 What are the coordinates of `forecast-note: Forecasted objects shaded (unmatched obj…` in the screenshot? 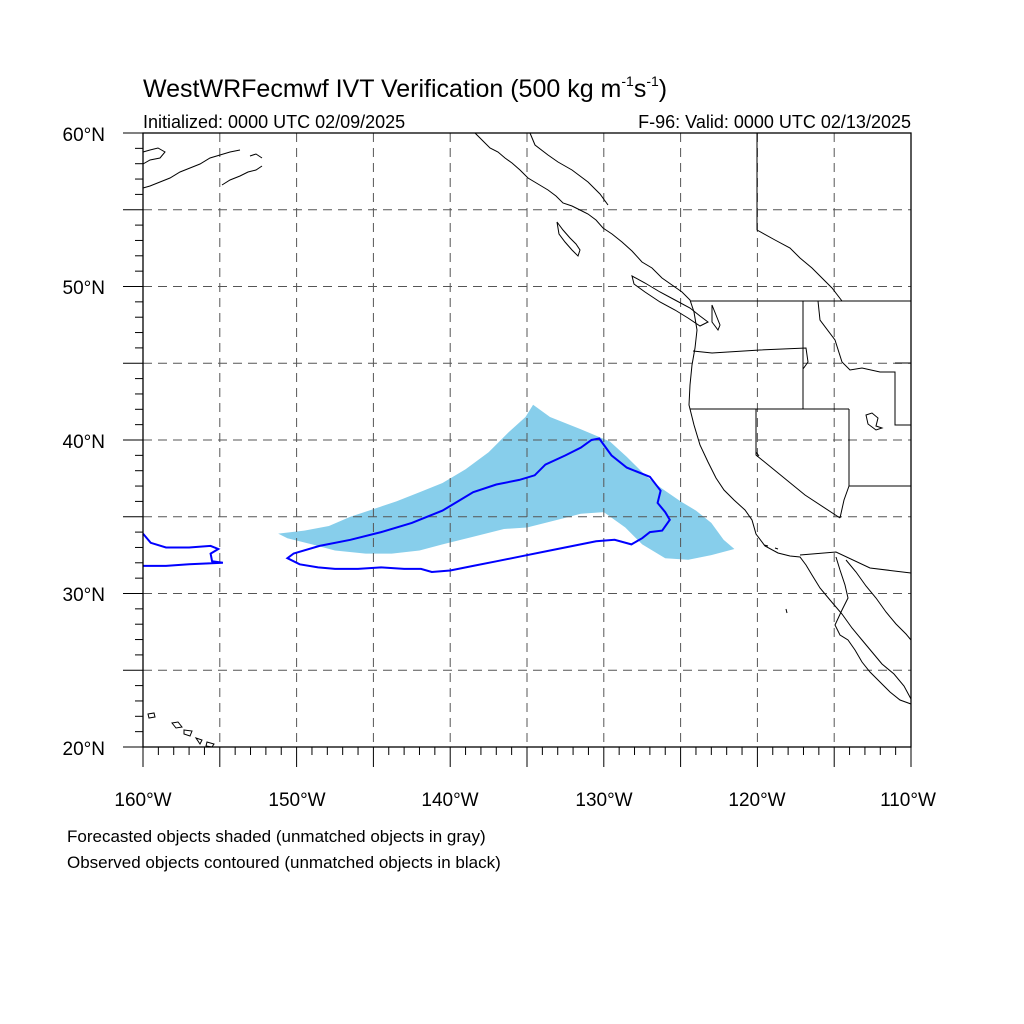 It's located at (276, 836).